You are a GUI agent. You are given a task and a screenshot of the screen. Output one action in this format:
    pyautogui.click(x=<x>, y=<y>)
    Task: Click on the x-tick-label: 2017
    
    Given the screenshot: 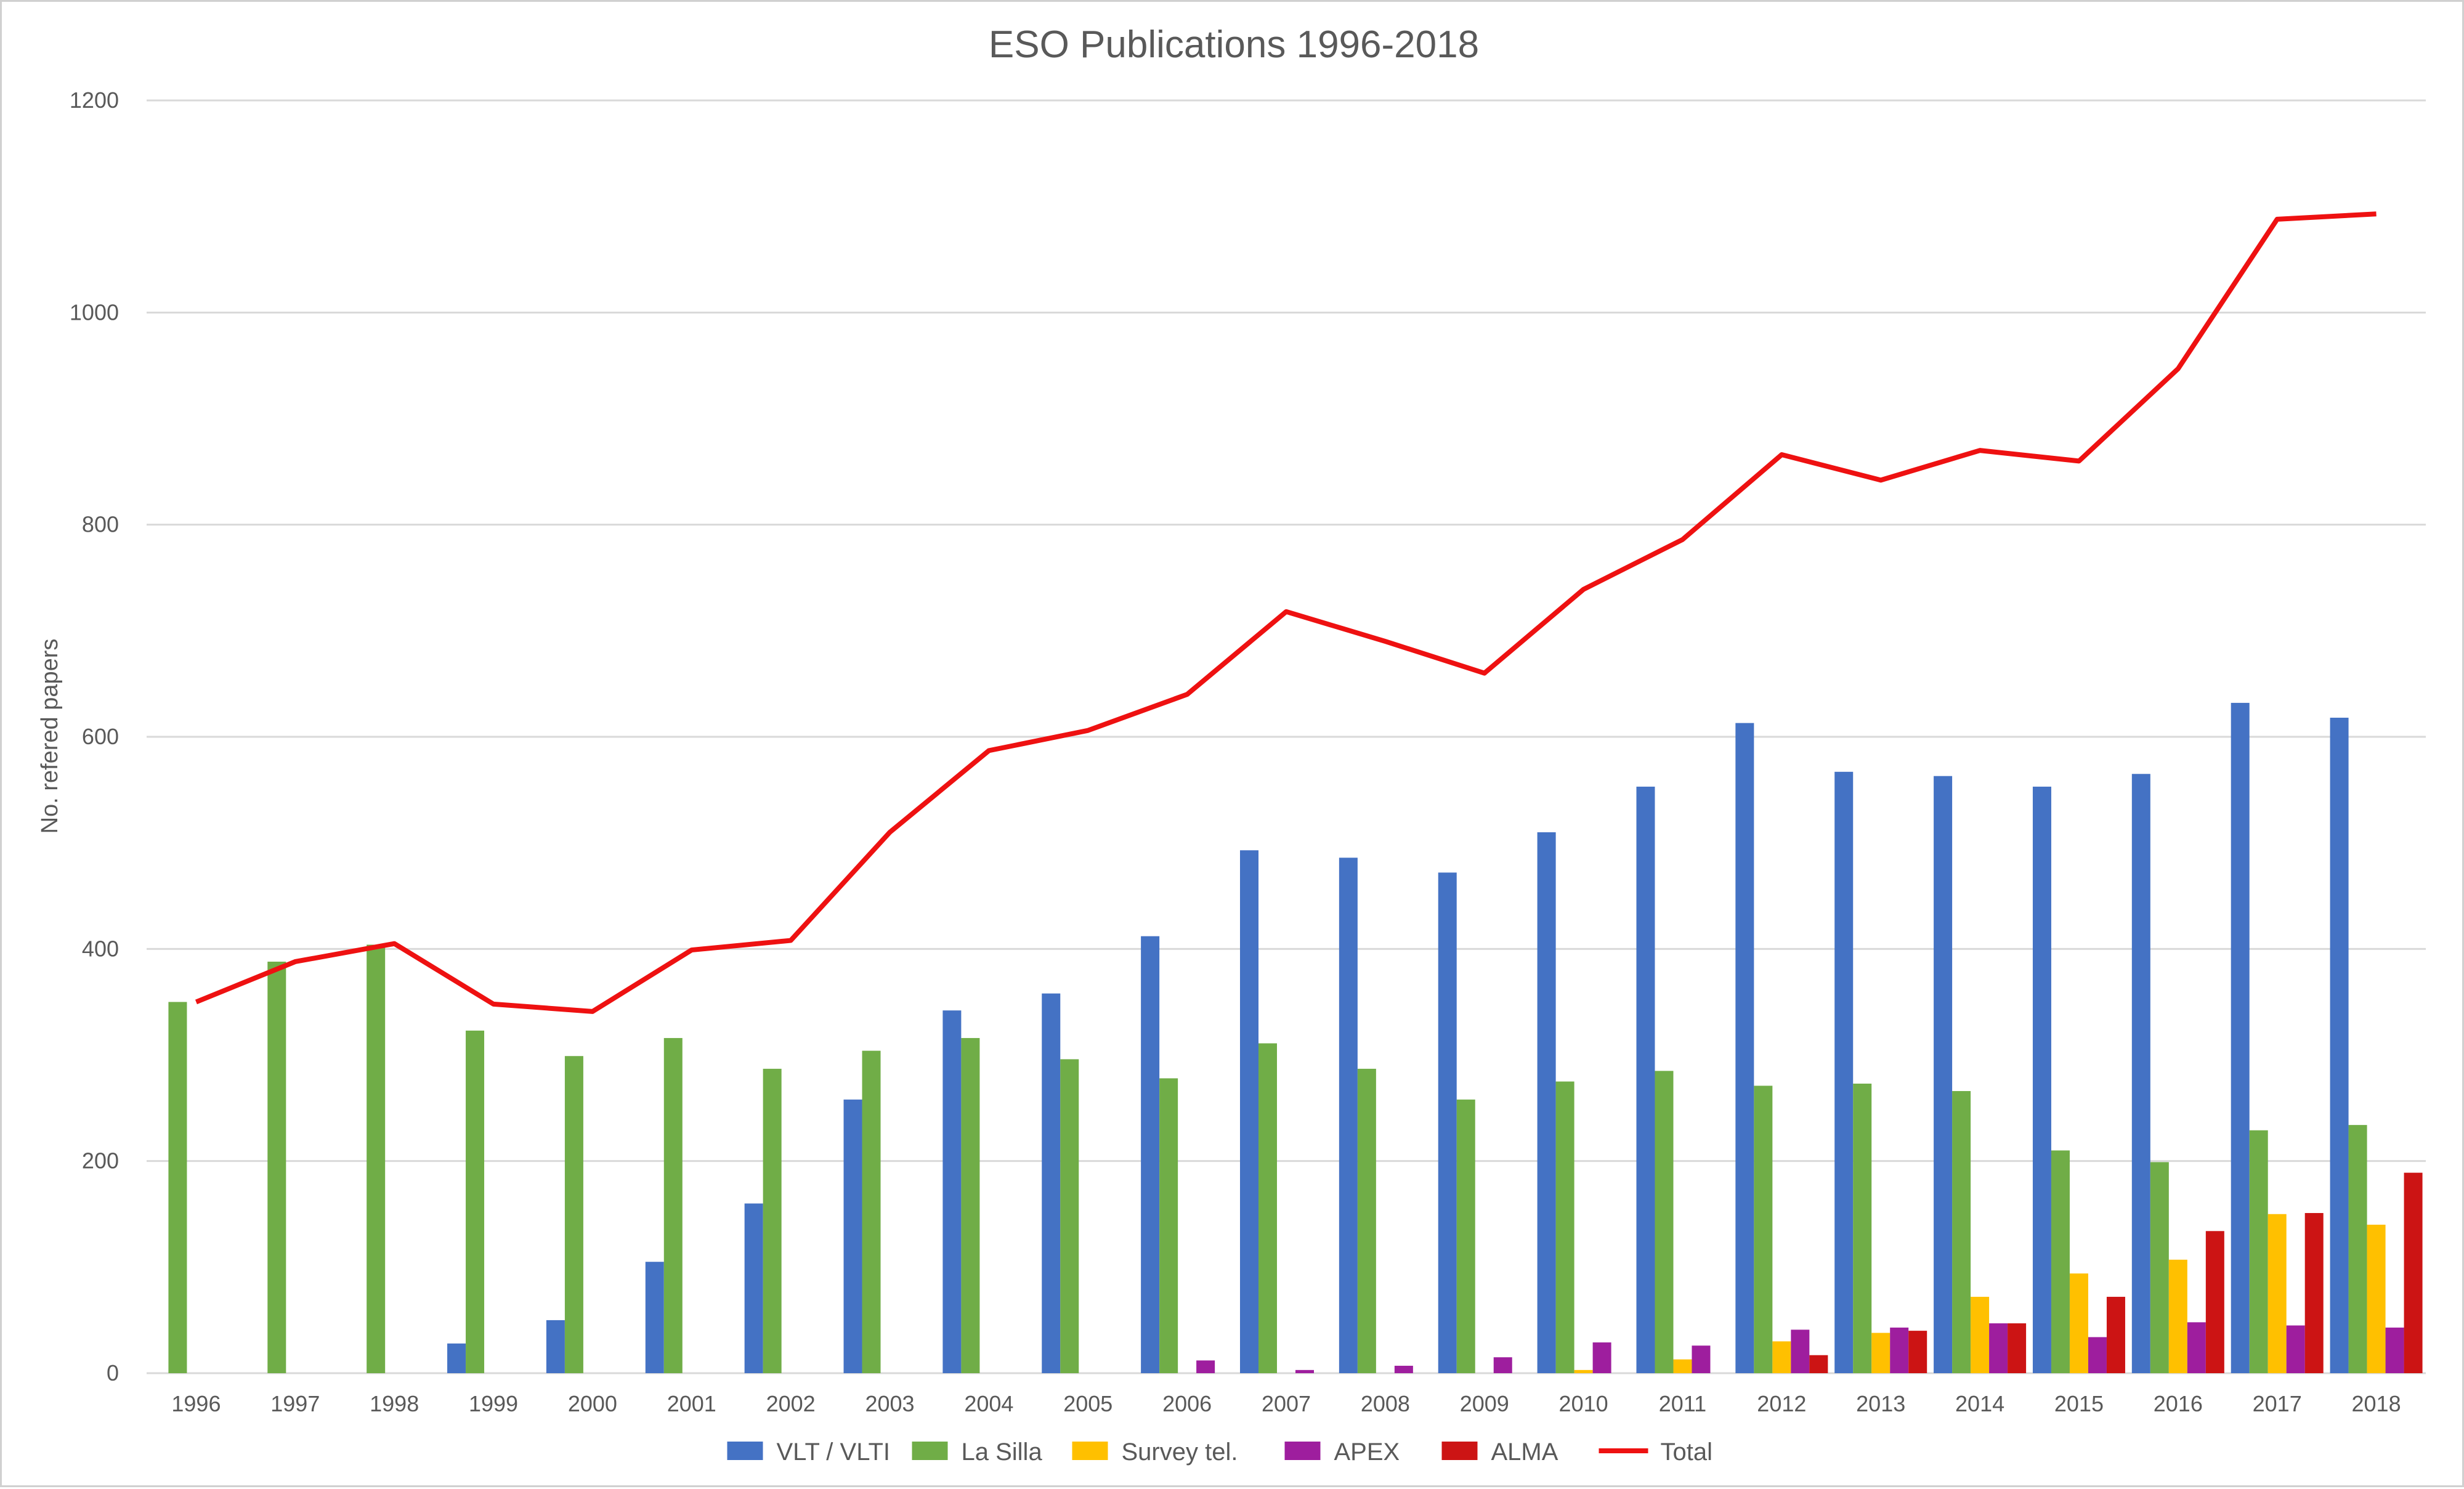 What is the action you would take?
    pyautogui.click(x=2277, y=1403)
    